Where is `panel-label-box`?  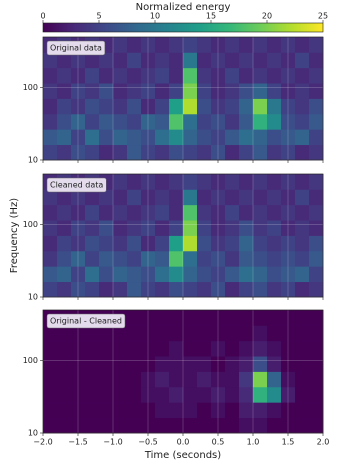
panel-label-box is located at coordinates (86, 321).